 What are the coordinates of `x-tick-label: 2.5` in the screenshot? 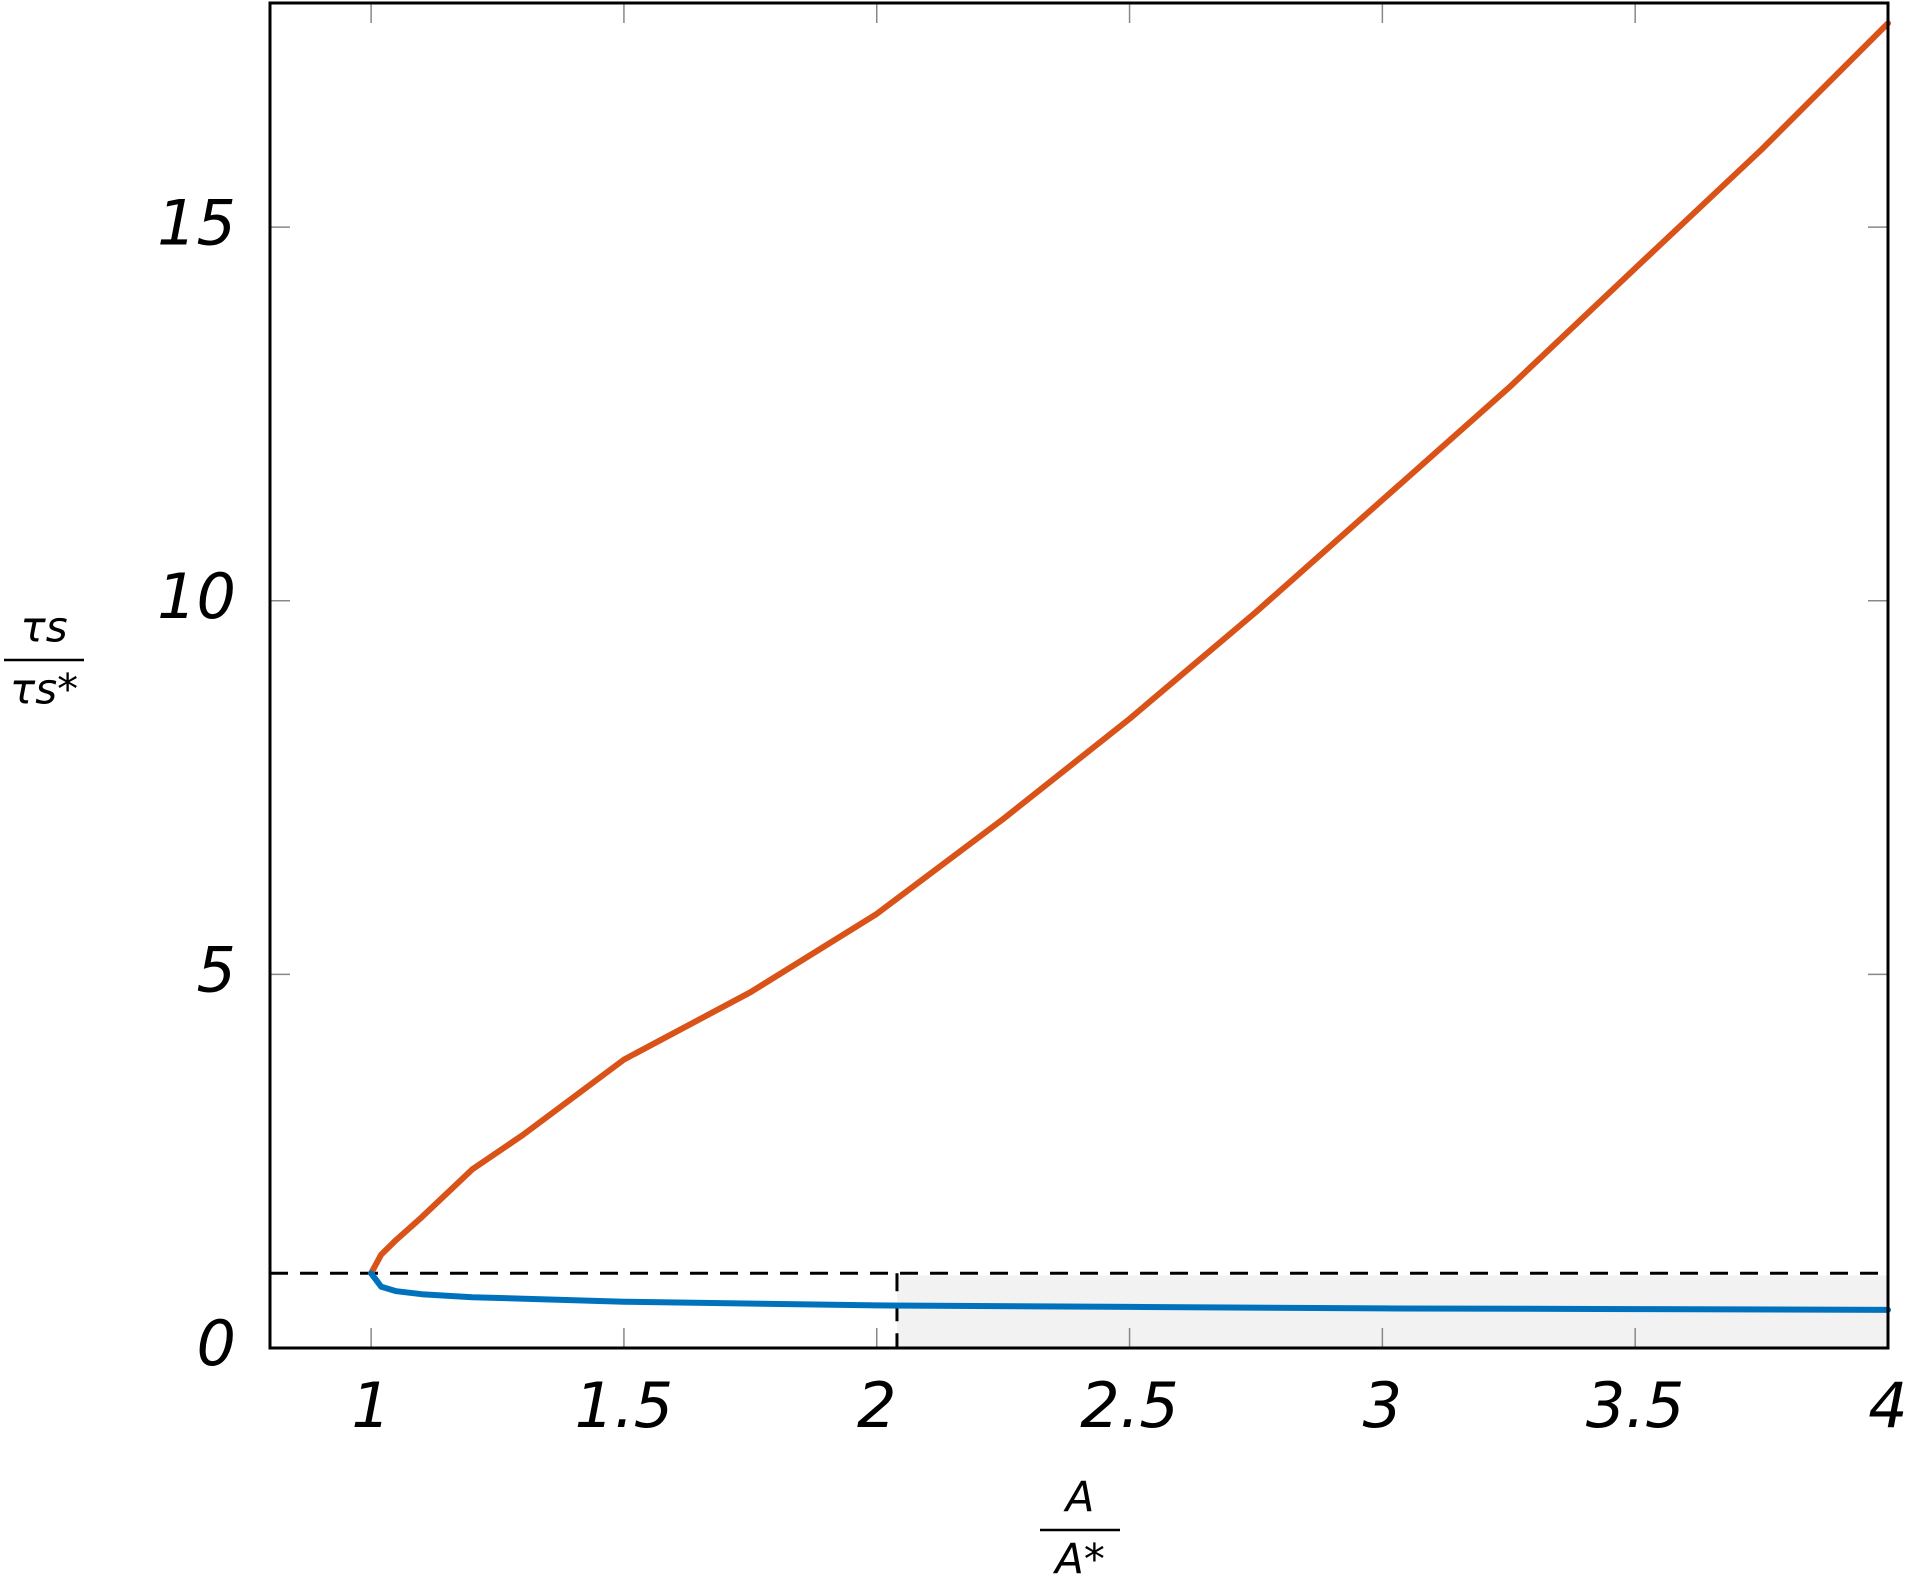 It's located at (1129, 1405).